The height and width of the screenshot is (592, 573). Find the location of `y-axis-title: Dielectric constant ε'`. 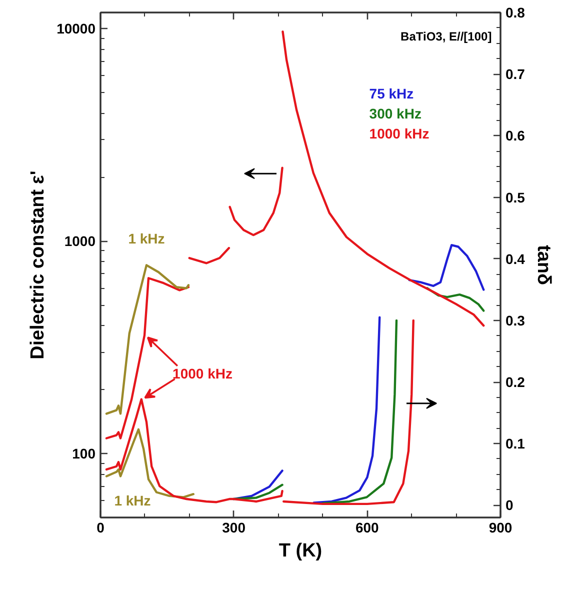

y-axis-title: Dielectric constant ε' is located at coordinates (38, 265).